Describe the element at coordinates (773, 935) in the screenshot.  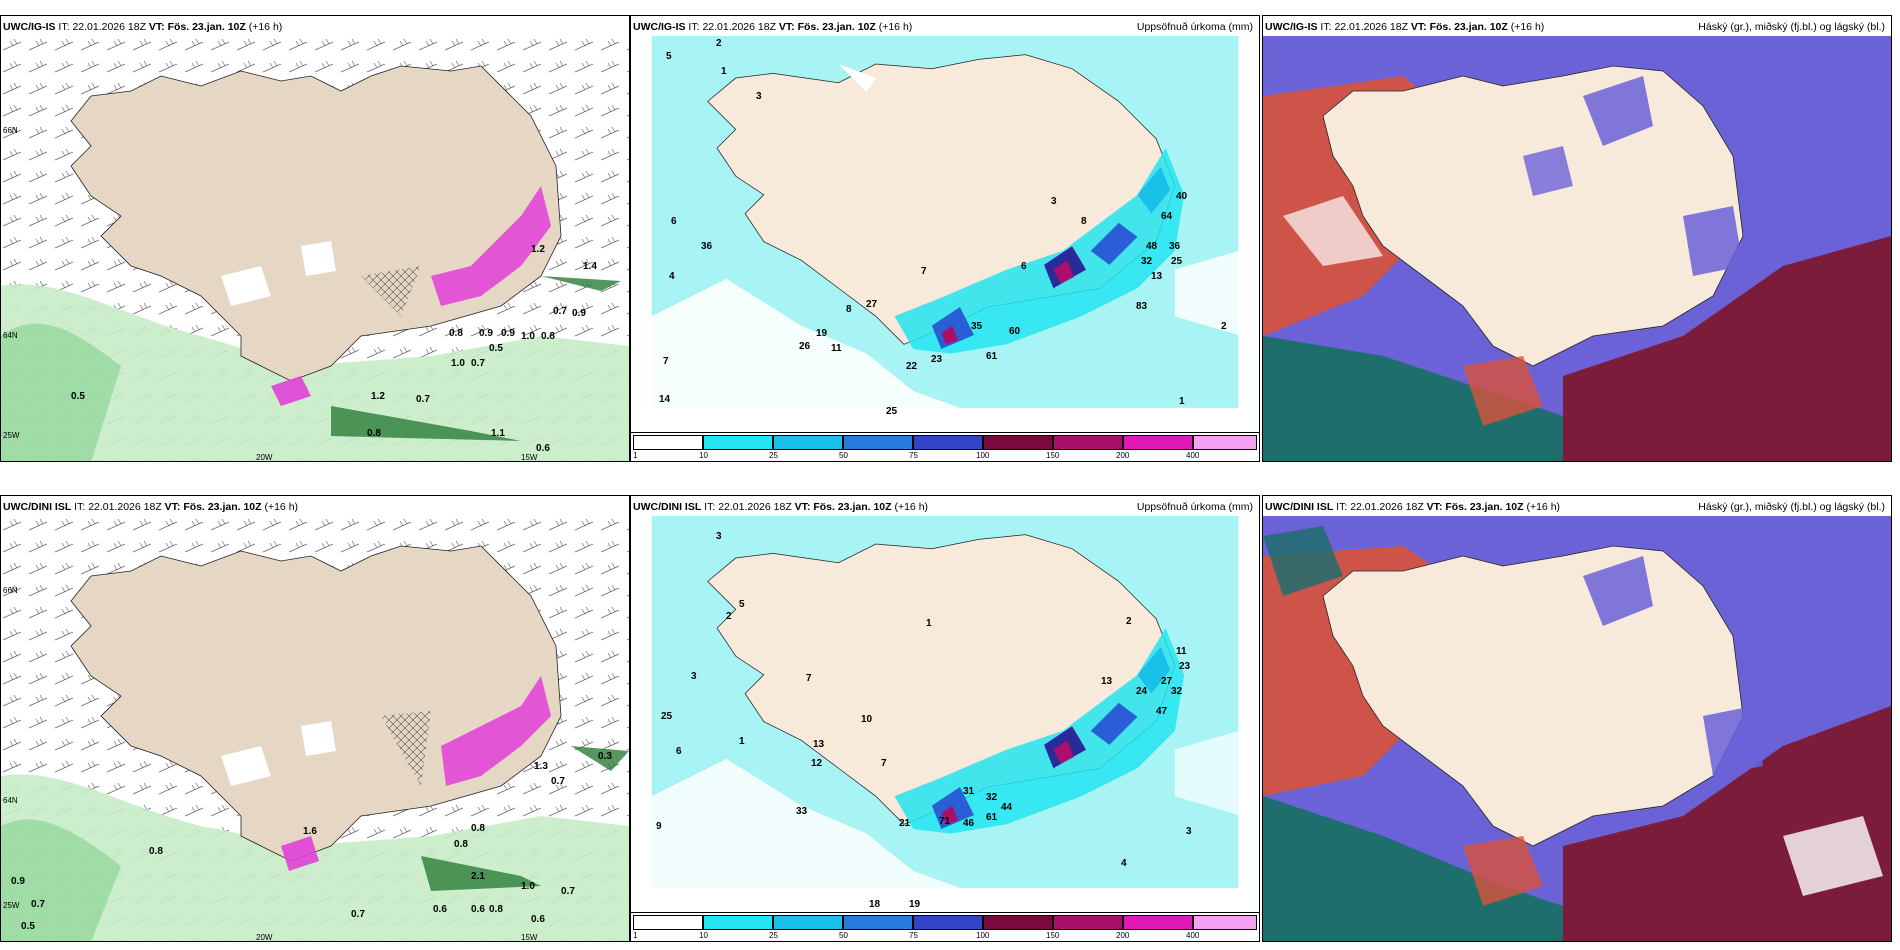
I see `legend-tick: 25` at that location.